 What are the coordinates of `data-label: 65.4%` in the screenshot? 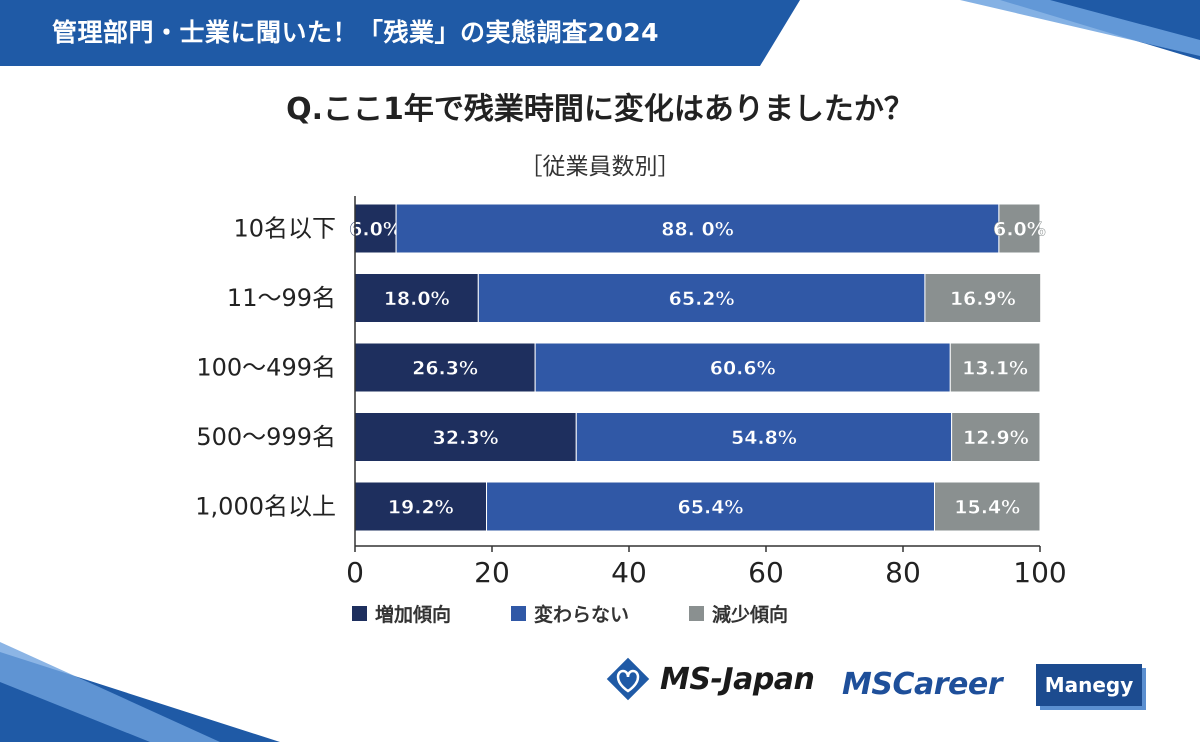 It's located at (711, 508).